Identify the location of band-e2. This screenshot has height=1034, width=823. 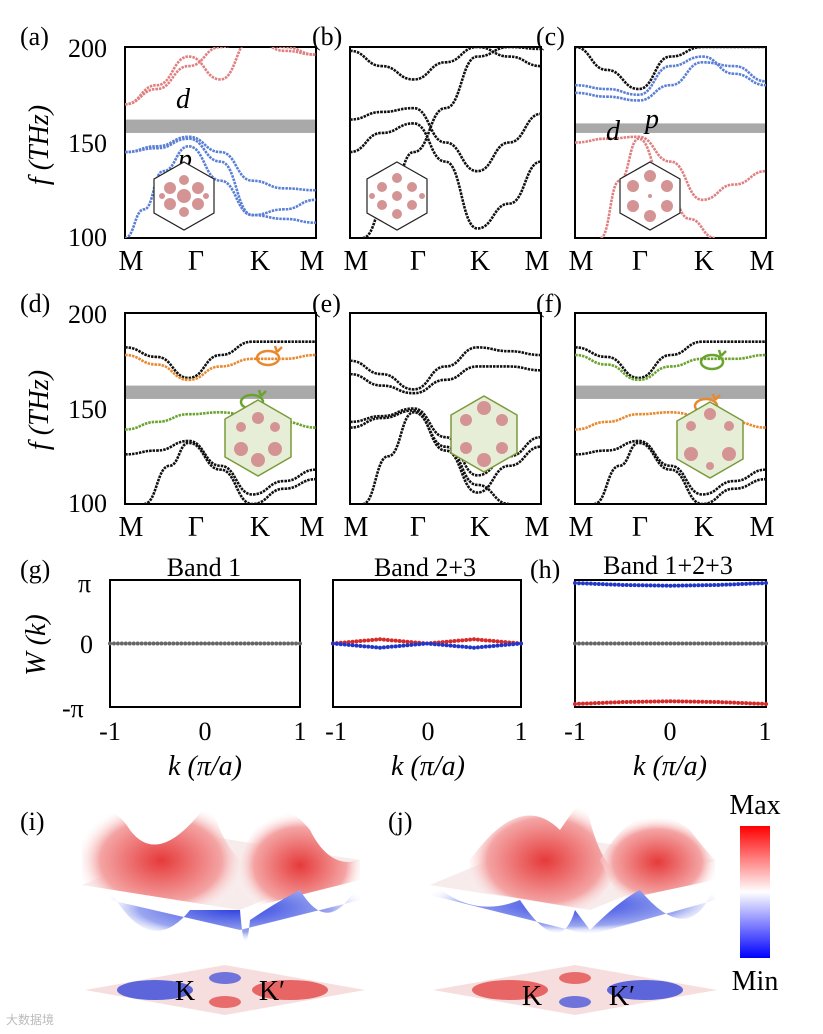
(445, 380).